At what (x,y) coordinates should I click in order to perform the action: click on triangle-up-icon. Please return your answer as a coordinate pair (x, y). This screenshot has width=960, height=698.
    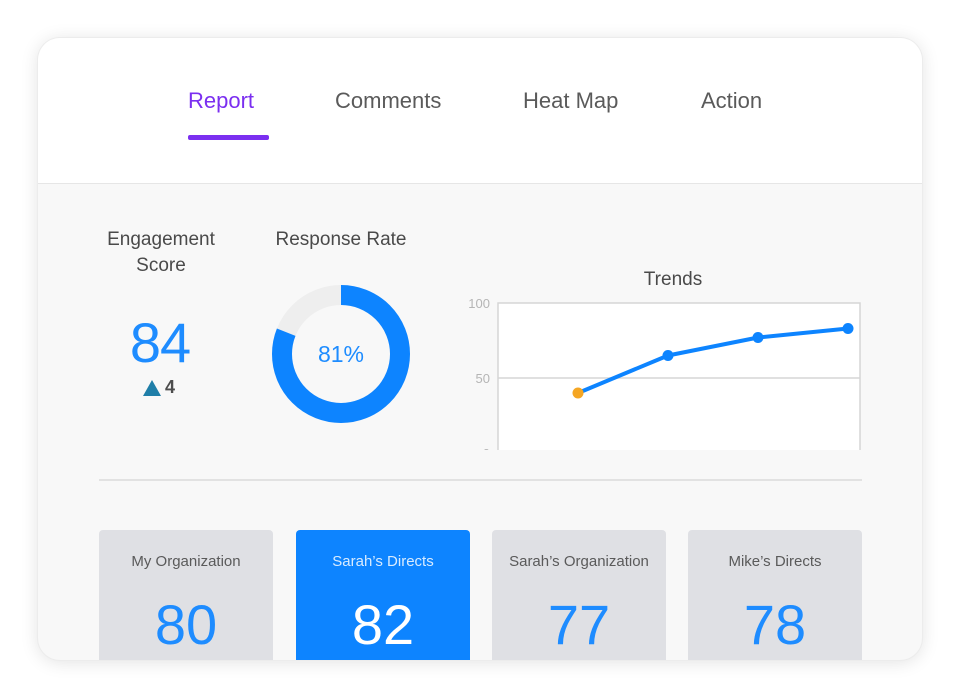
    Looking at the image, I should click on (152, 387).